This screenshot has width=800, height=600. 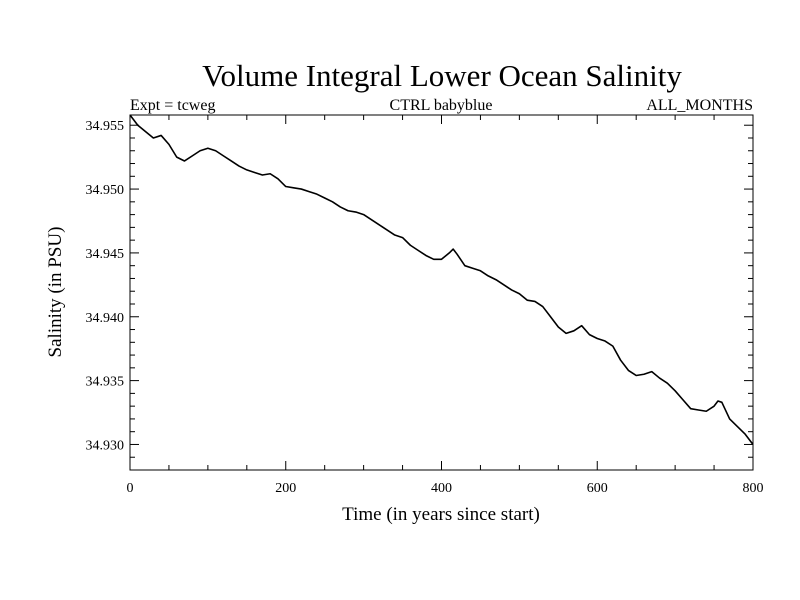 I want to click on y-axis-label: Salinity (in PSU), so click(x=55, y=292).